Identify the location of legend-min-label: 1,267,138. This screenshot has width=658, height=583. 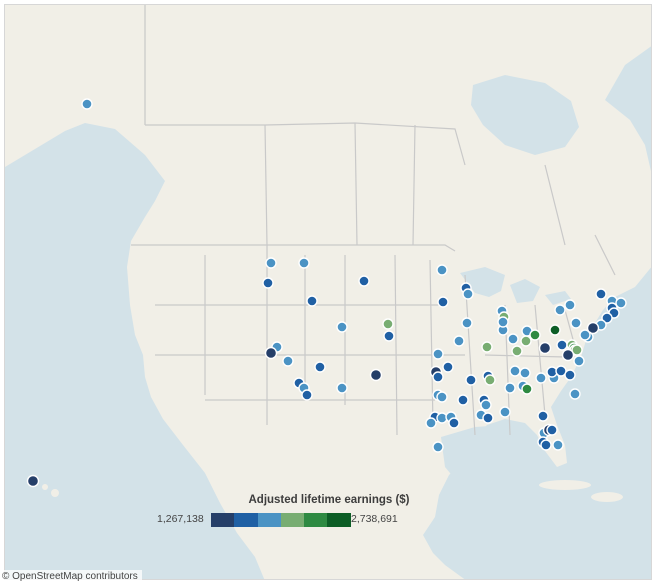
(180, 519).